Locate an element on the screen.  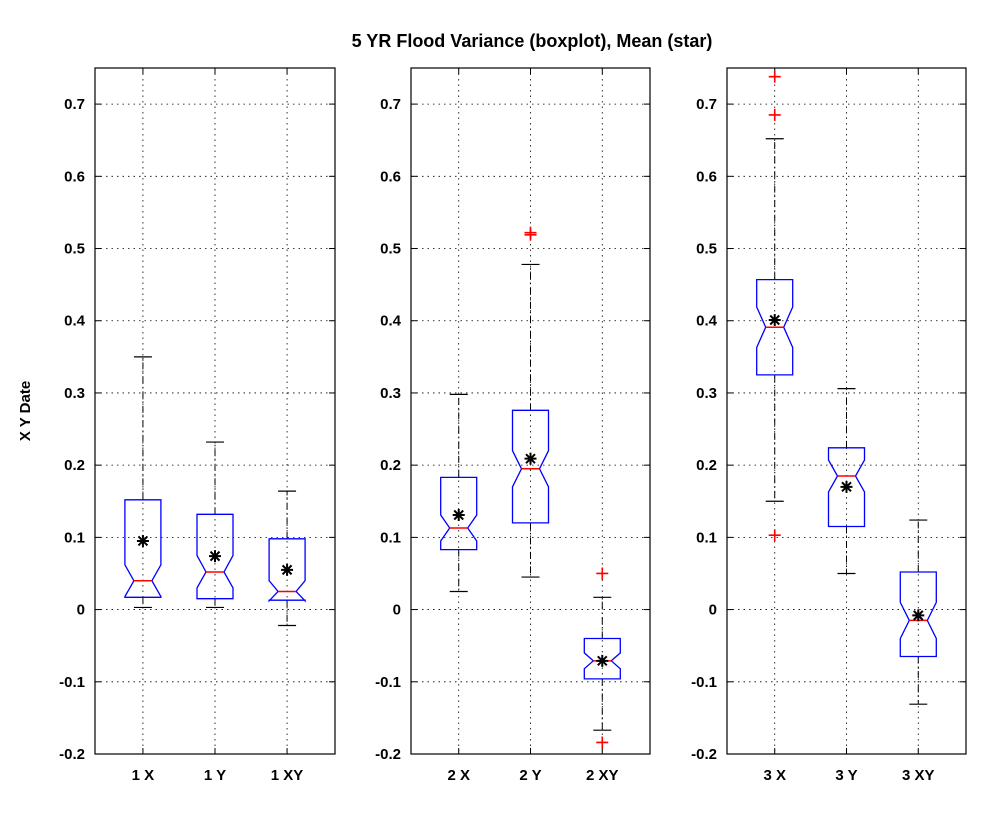
box-2-xy: 2 XY is located at coordinates (602, 426).